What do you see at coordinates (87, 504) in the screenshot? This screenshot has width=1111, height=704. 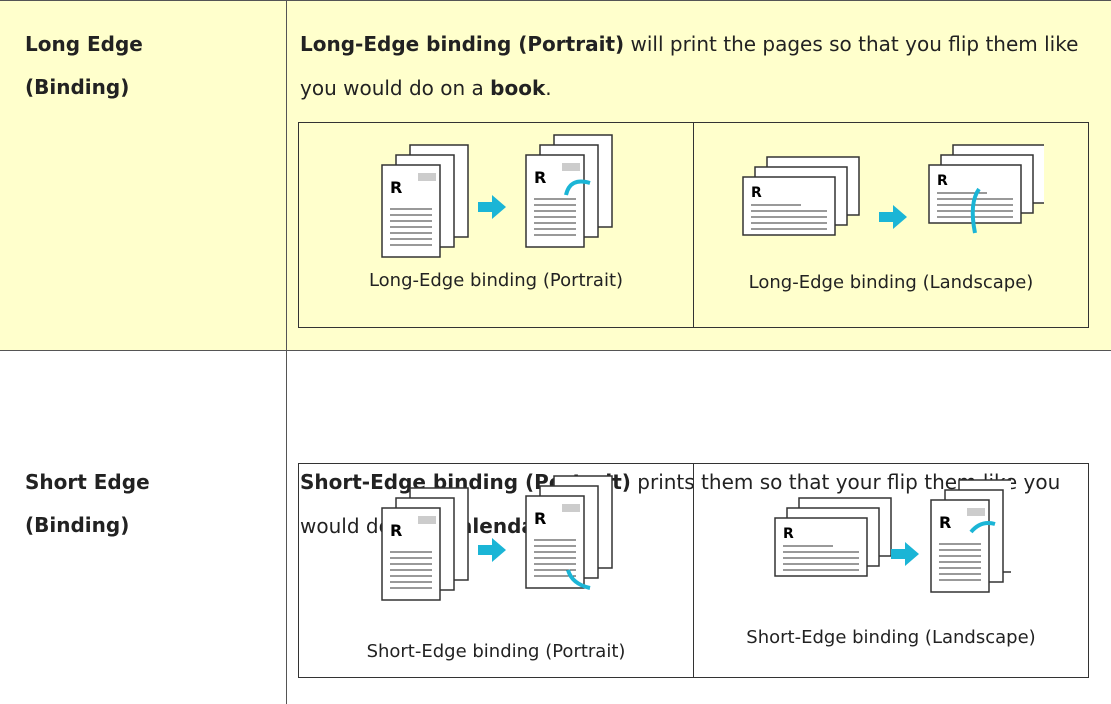 I see `row-label: Short Edge (Binding)` at bounding box center [87, 504].